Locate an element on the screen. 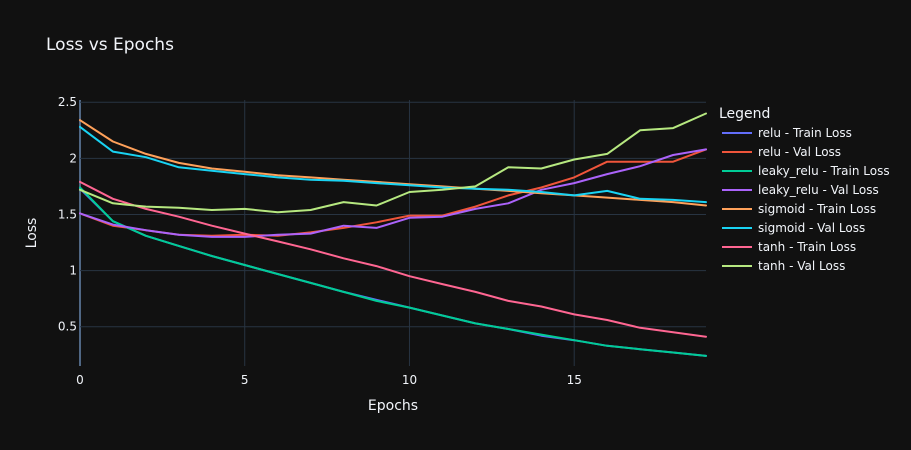 The height and width of the screenshot is (450, 911). x-axis-title: Epochs is located at coordinates (393, 406).